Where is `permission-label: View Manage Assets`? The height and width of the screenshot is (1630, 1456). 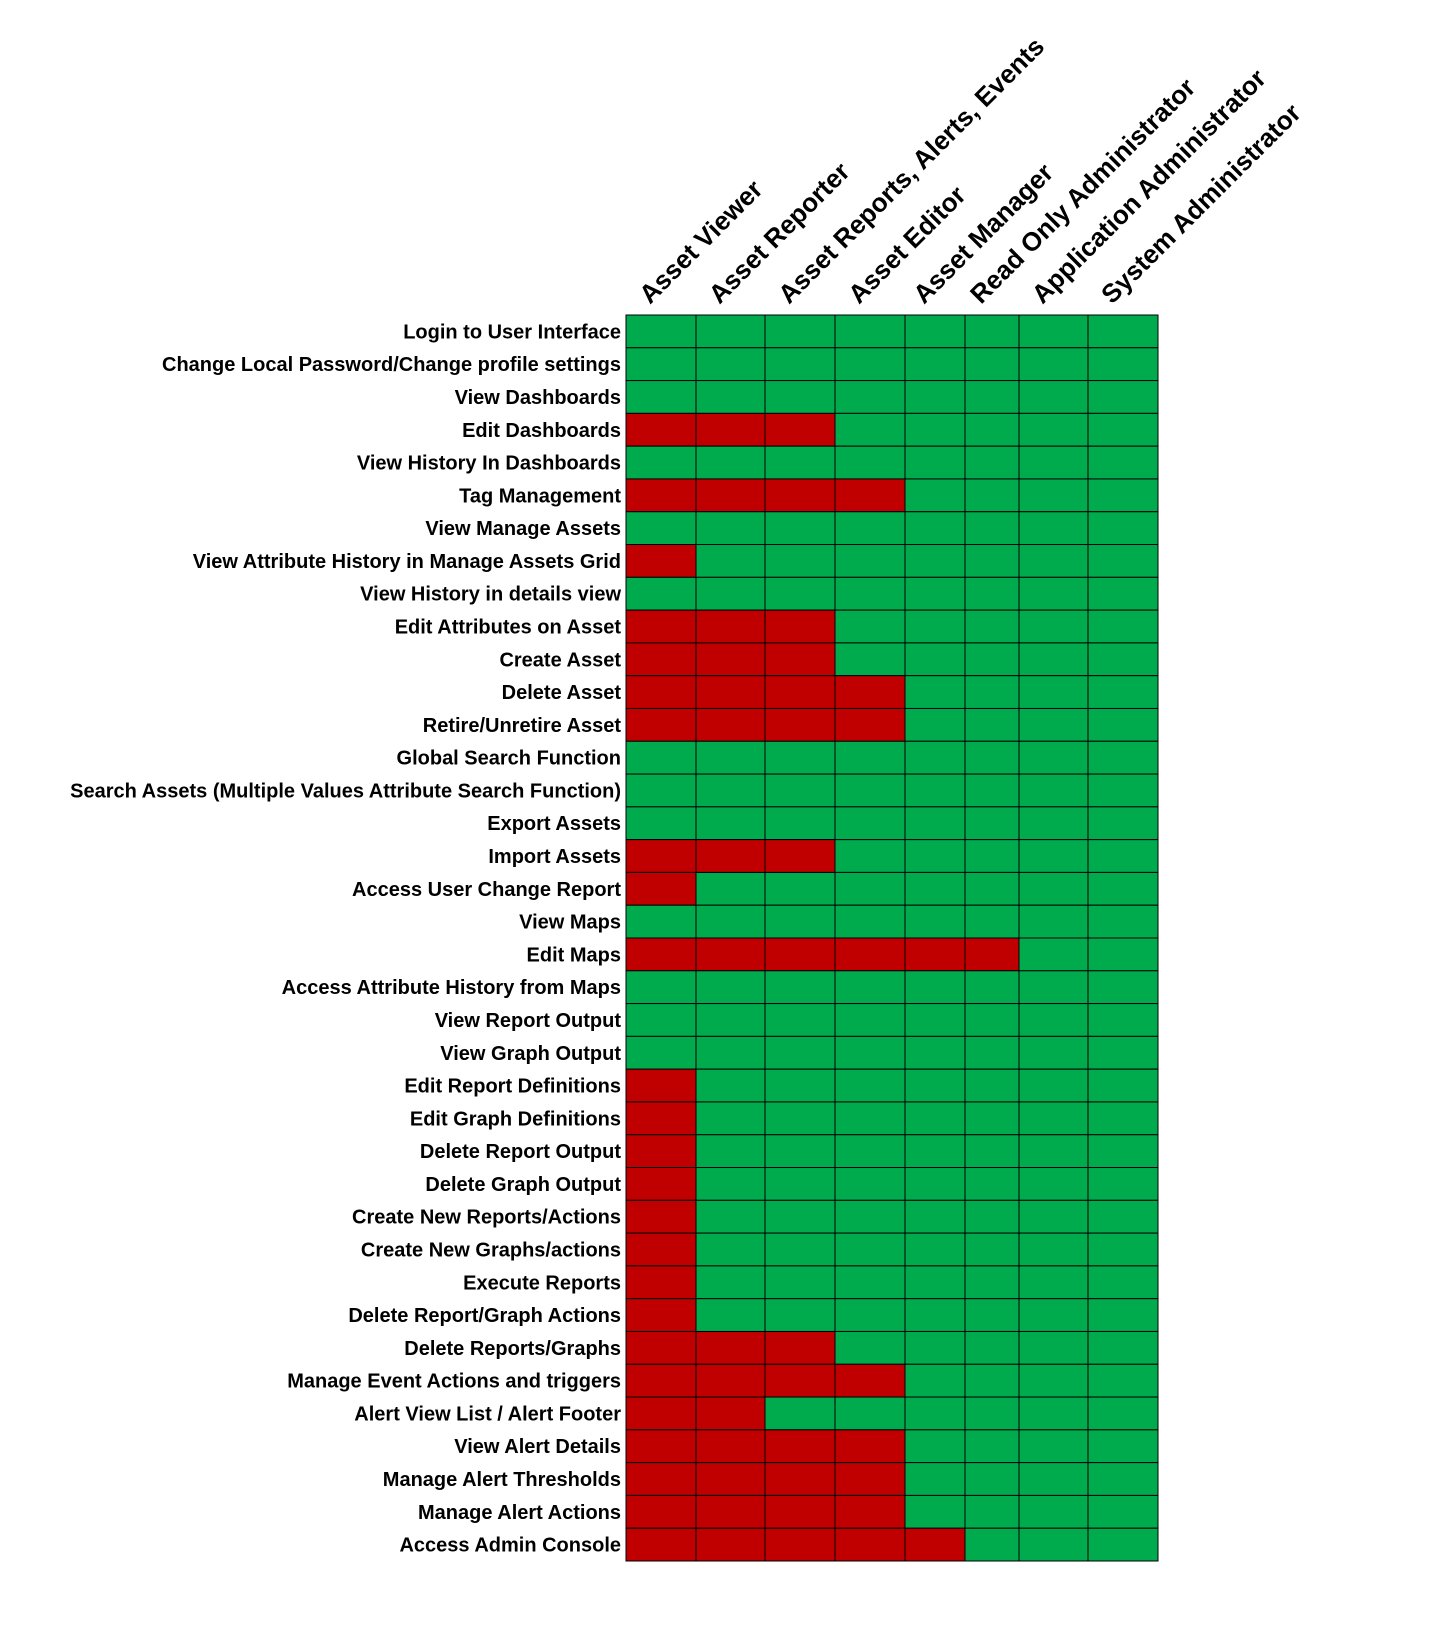
permission-label: View Manage Assets is located at coordinates (523, 529).